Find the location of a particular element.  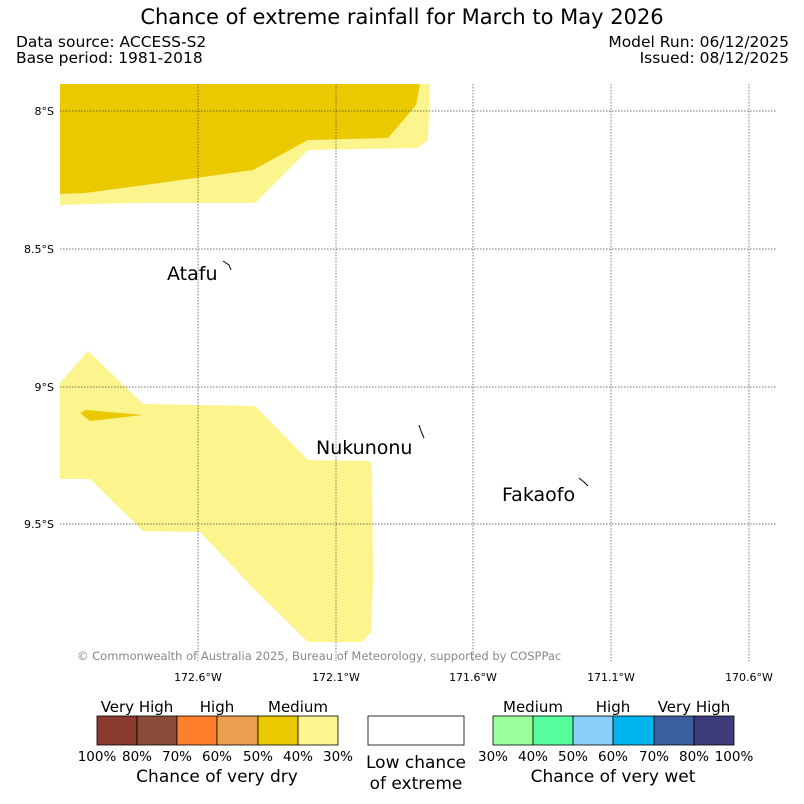

legend-wet-high: High is located at coordinates (613, 707).